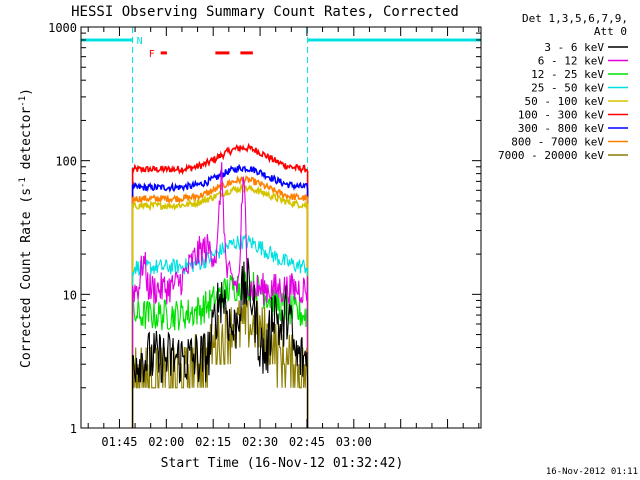  Describe the element at coordinates (610, 31) in the screenshot. I see `legend-header: Att 0` at that location.